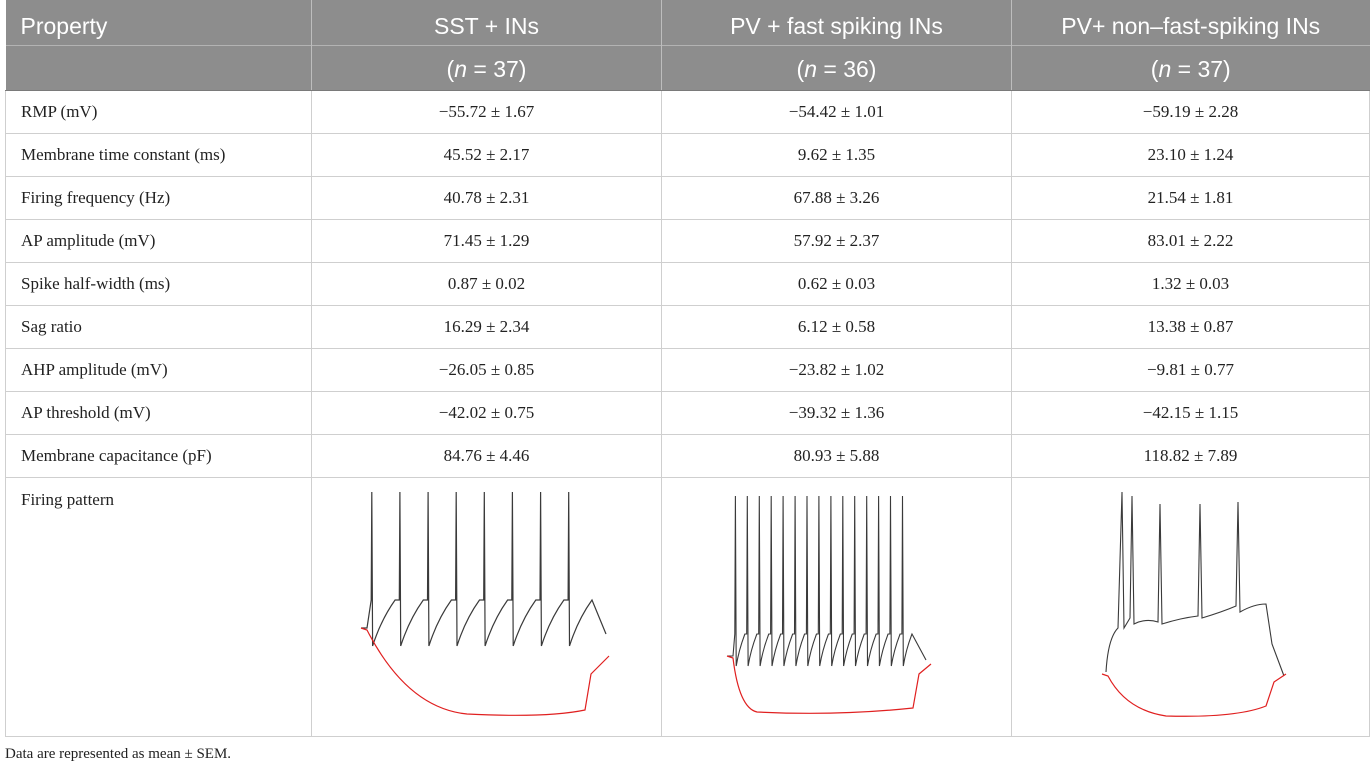  Describe the element at coordinates (836, 370) in the screenshot. I see `cell-value: −23.82 ± 1.02` at that location.